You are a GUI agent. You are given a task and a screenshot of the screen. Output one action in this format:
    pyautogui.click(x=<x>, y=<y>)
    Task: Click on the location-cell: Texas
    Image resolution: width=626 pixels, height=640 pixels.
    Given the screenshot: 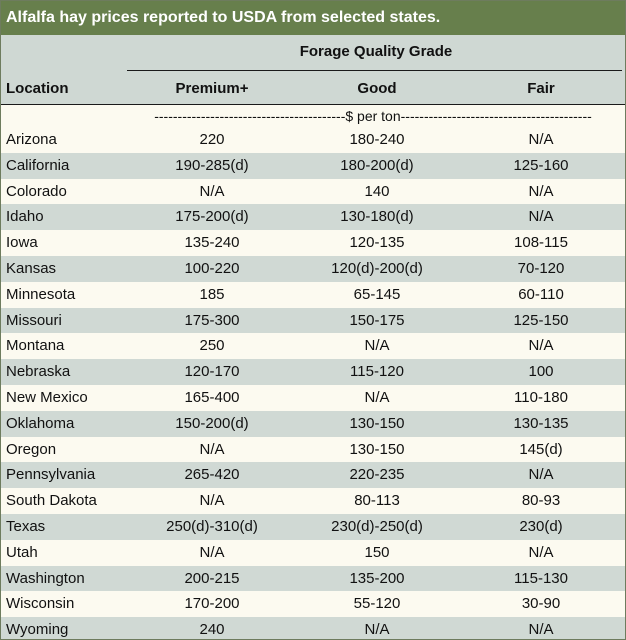 What is the action you would take?
    pyautogui.click(x=26, y=526)
    